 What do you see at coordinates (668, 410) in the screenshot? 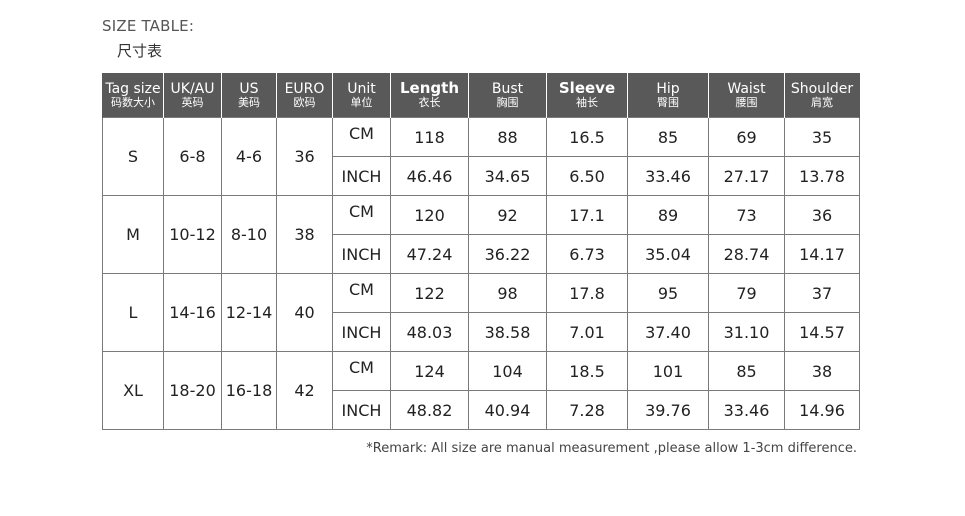
I see `cell-hip: 39.76` at bounding box center [668, 410].